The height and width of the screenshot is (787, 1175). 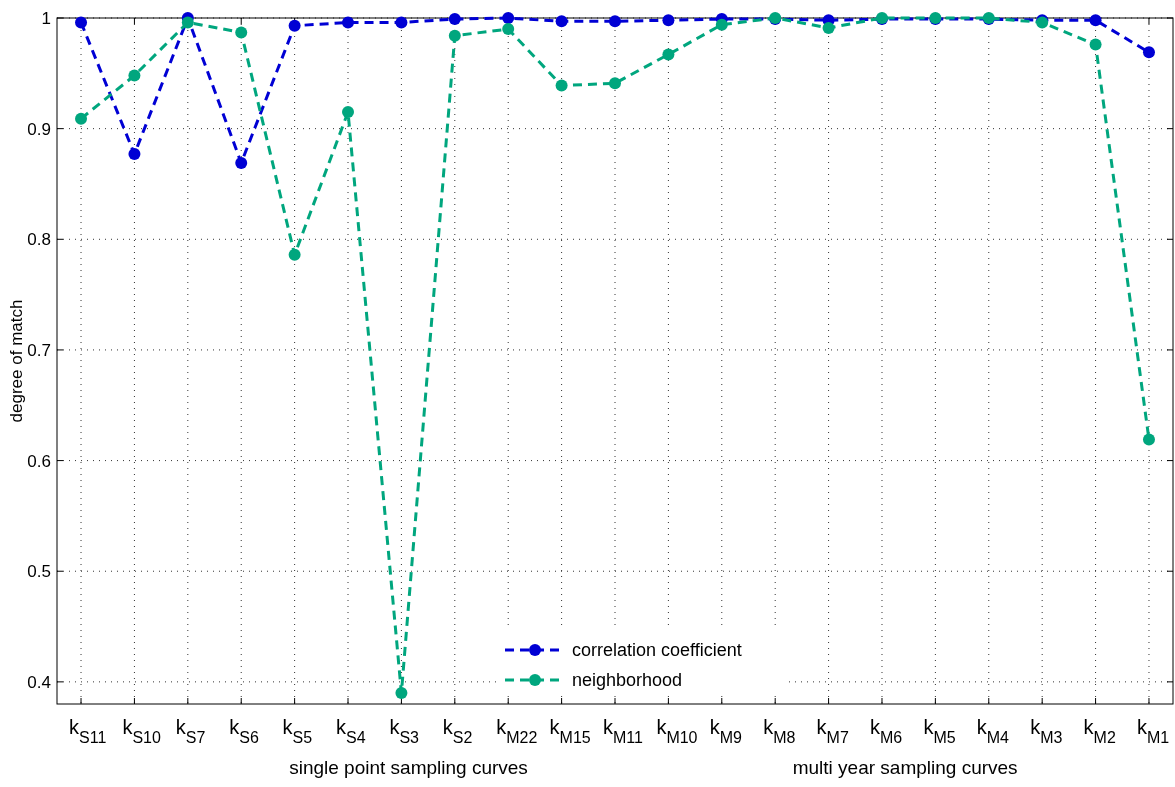 What do you see at coordinates (657, 650) in the screenshot?
I see `legend-label: correlation coefficient` at bounding box center [657, 650].